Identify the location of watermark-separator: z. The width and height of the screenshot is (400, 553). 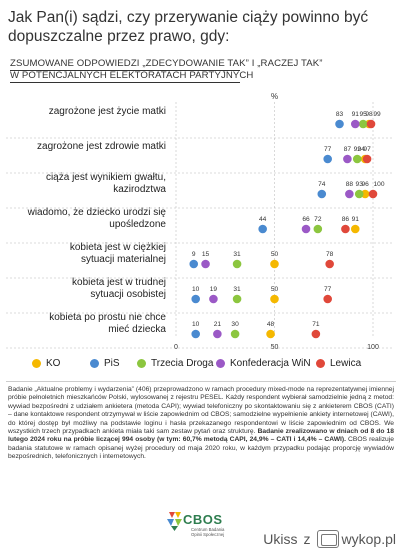
(307, 539).